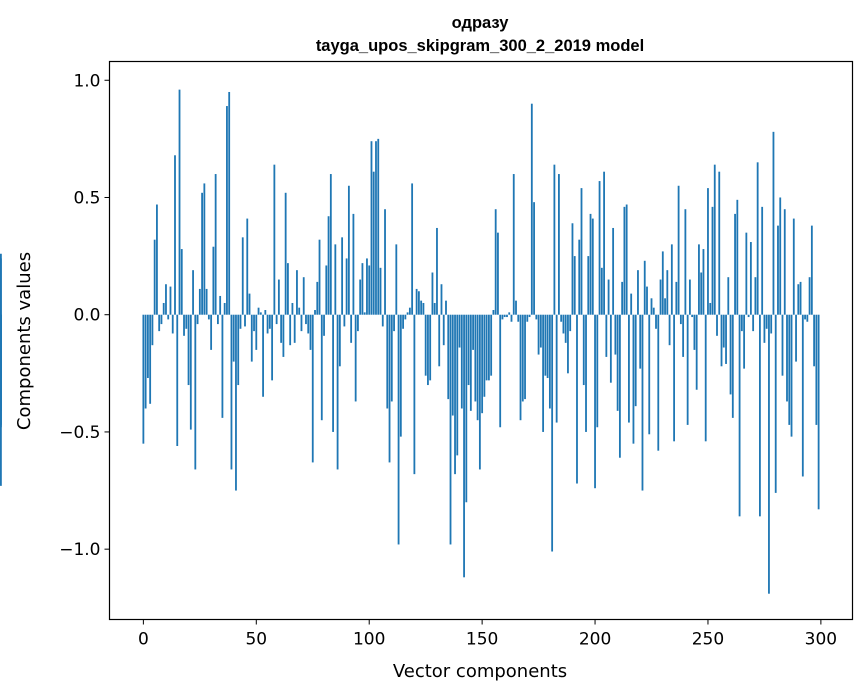  What do you see at coordinates (86, 316) in the screenshot?
I see `y-tick-label: 0.0` at bounding box center [86, 316].